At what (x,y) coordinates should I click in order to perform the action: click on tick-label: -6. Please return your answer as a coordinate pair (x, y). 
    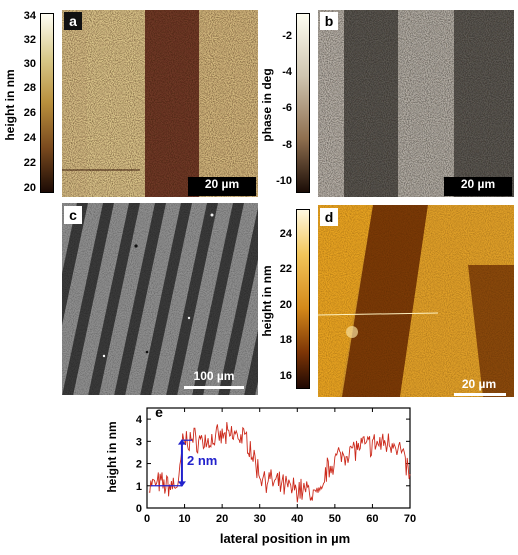
    Looking at the image, I should click on (287, 108).